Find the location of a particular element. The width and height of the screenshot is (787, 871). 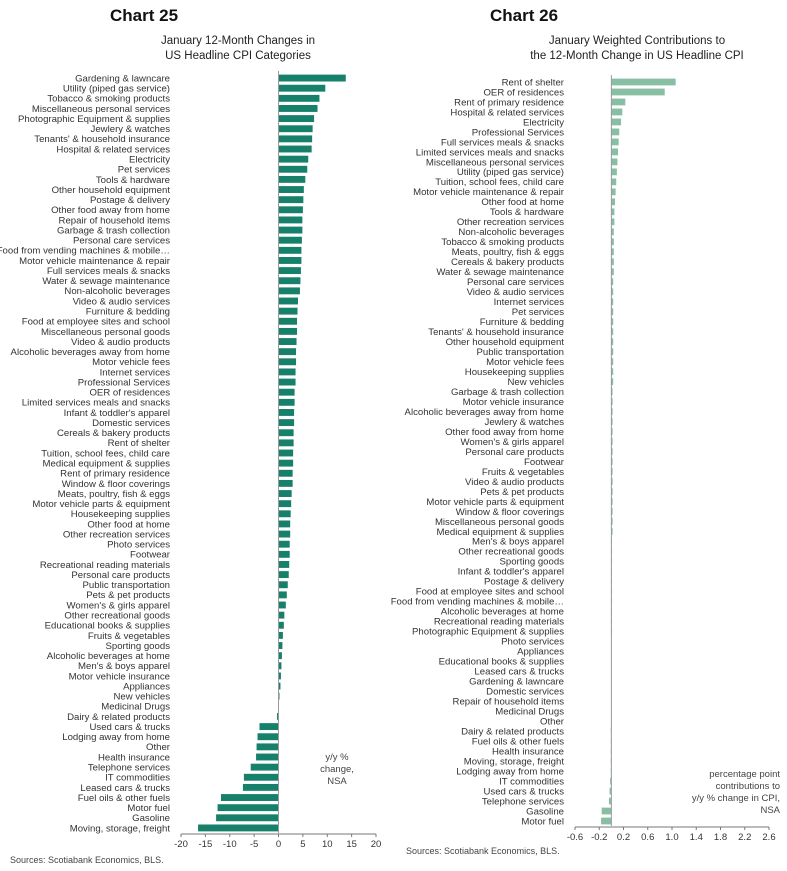

chart-26-category-label: Other food away from home is located at coordinates (504, 432).